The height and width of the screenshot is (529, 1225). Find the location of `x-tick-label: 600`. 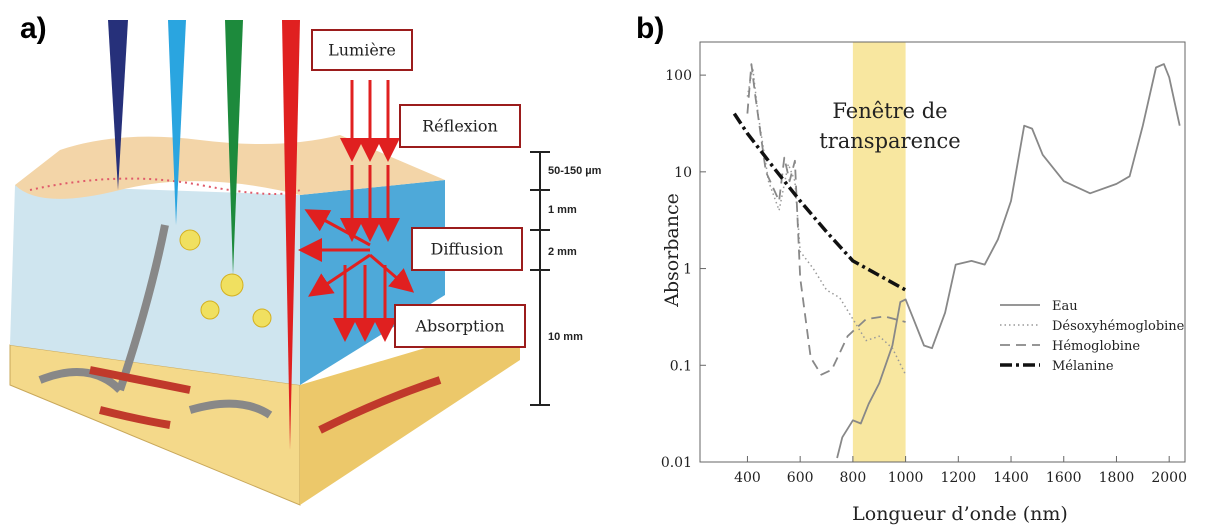

x-tick-label: 600 is located at coordinates (800, 478).